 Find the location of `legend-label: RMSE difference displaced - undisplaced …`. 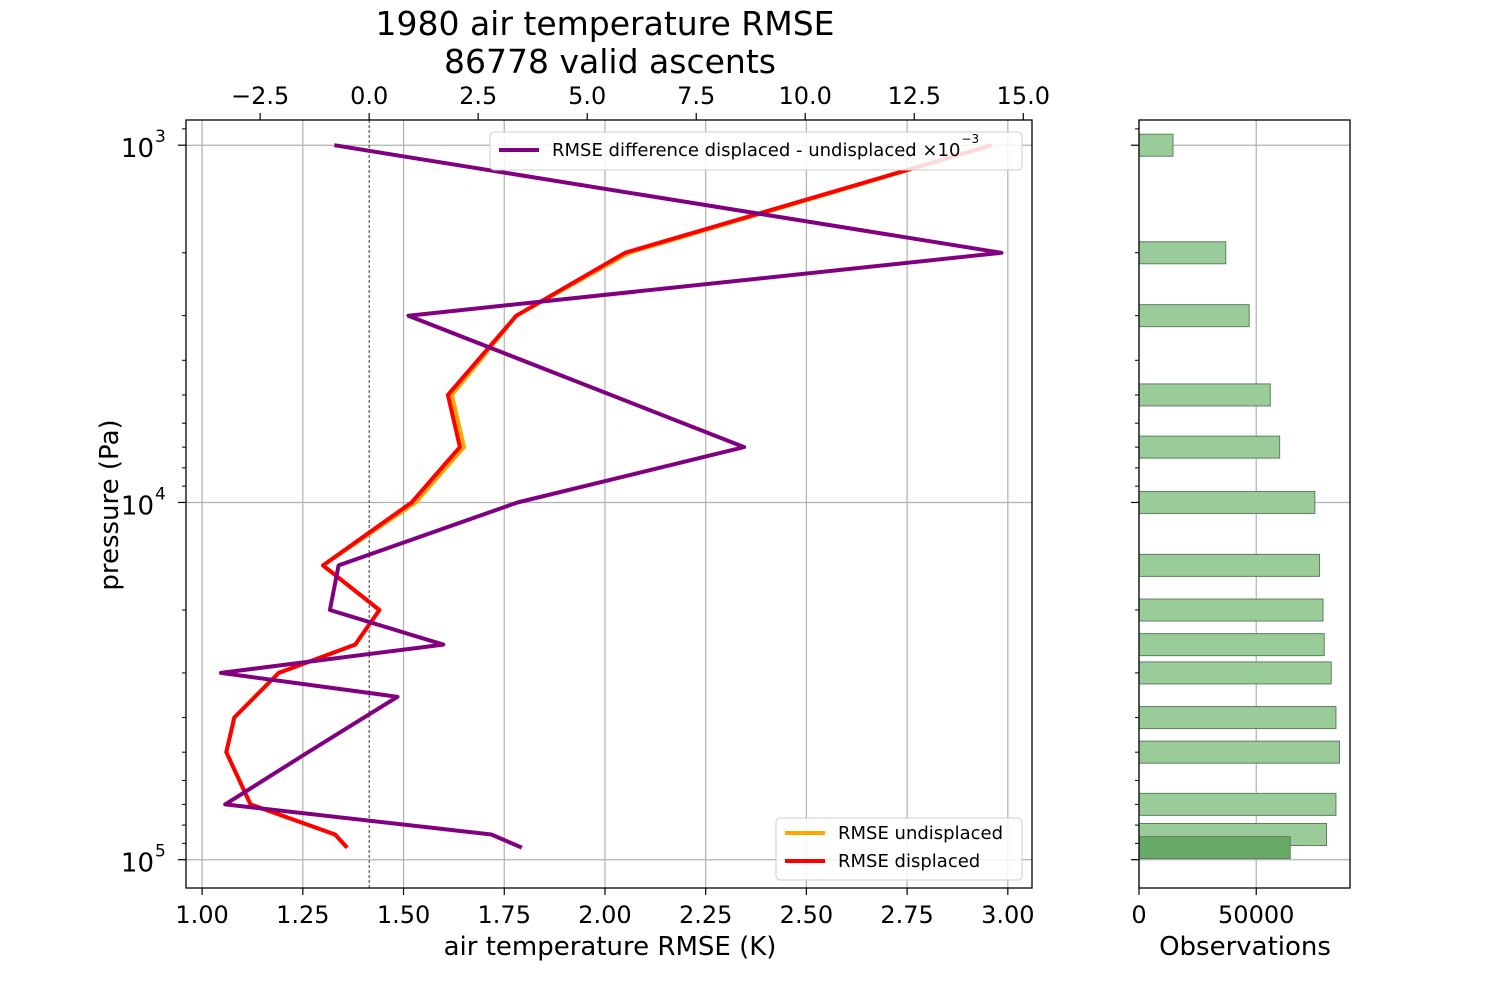

legend-label: RMSE difference displaced - undisplaced … is located at coordinates (756, 150).